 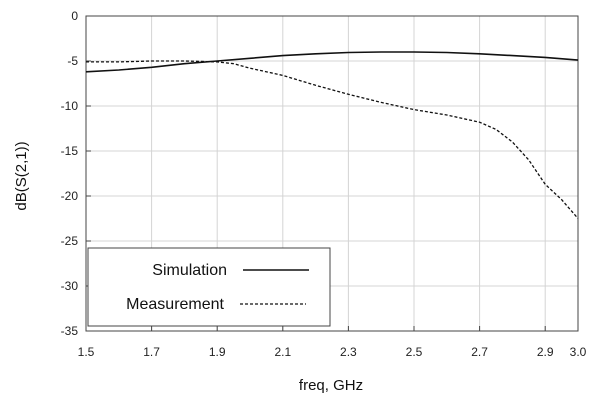 What do you see at coordinates (70, 106) in the screenshot?
I see `y-tick-label: -10` at bounding box center [70, 106].